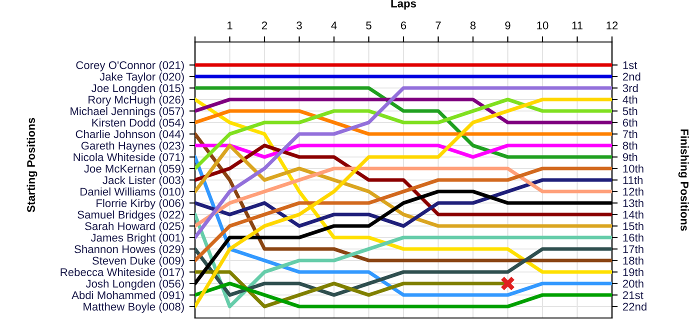  I want to click on category-label: Kirsten Dodd (054), so click(138, 123).